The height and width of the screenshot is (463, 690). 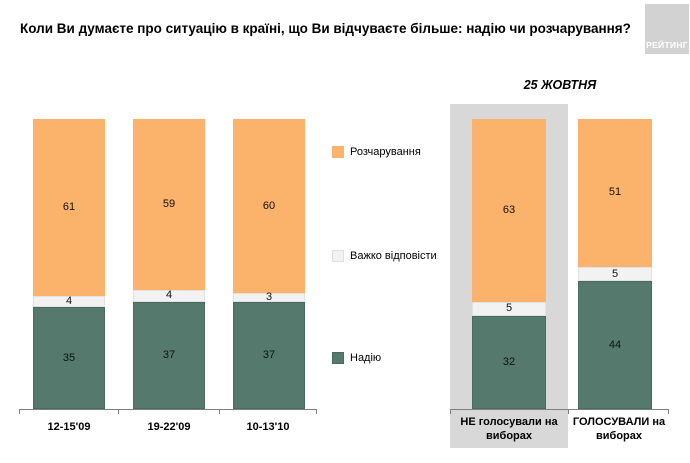 I want to click on bar-value-label: 51, so click(x=615, y=192).